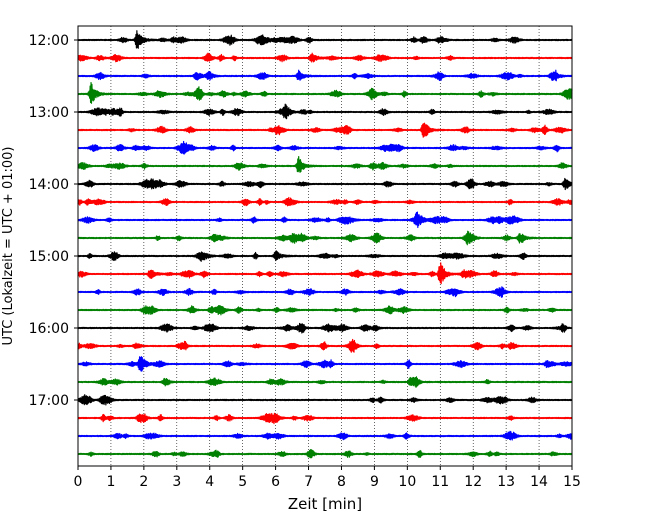  What do you see at coordinates (539, 482) in the screenshot?
I see `x-tick-label: 14` at bounding box center [539, 482].